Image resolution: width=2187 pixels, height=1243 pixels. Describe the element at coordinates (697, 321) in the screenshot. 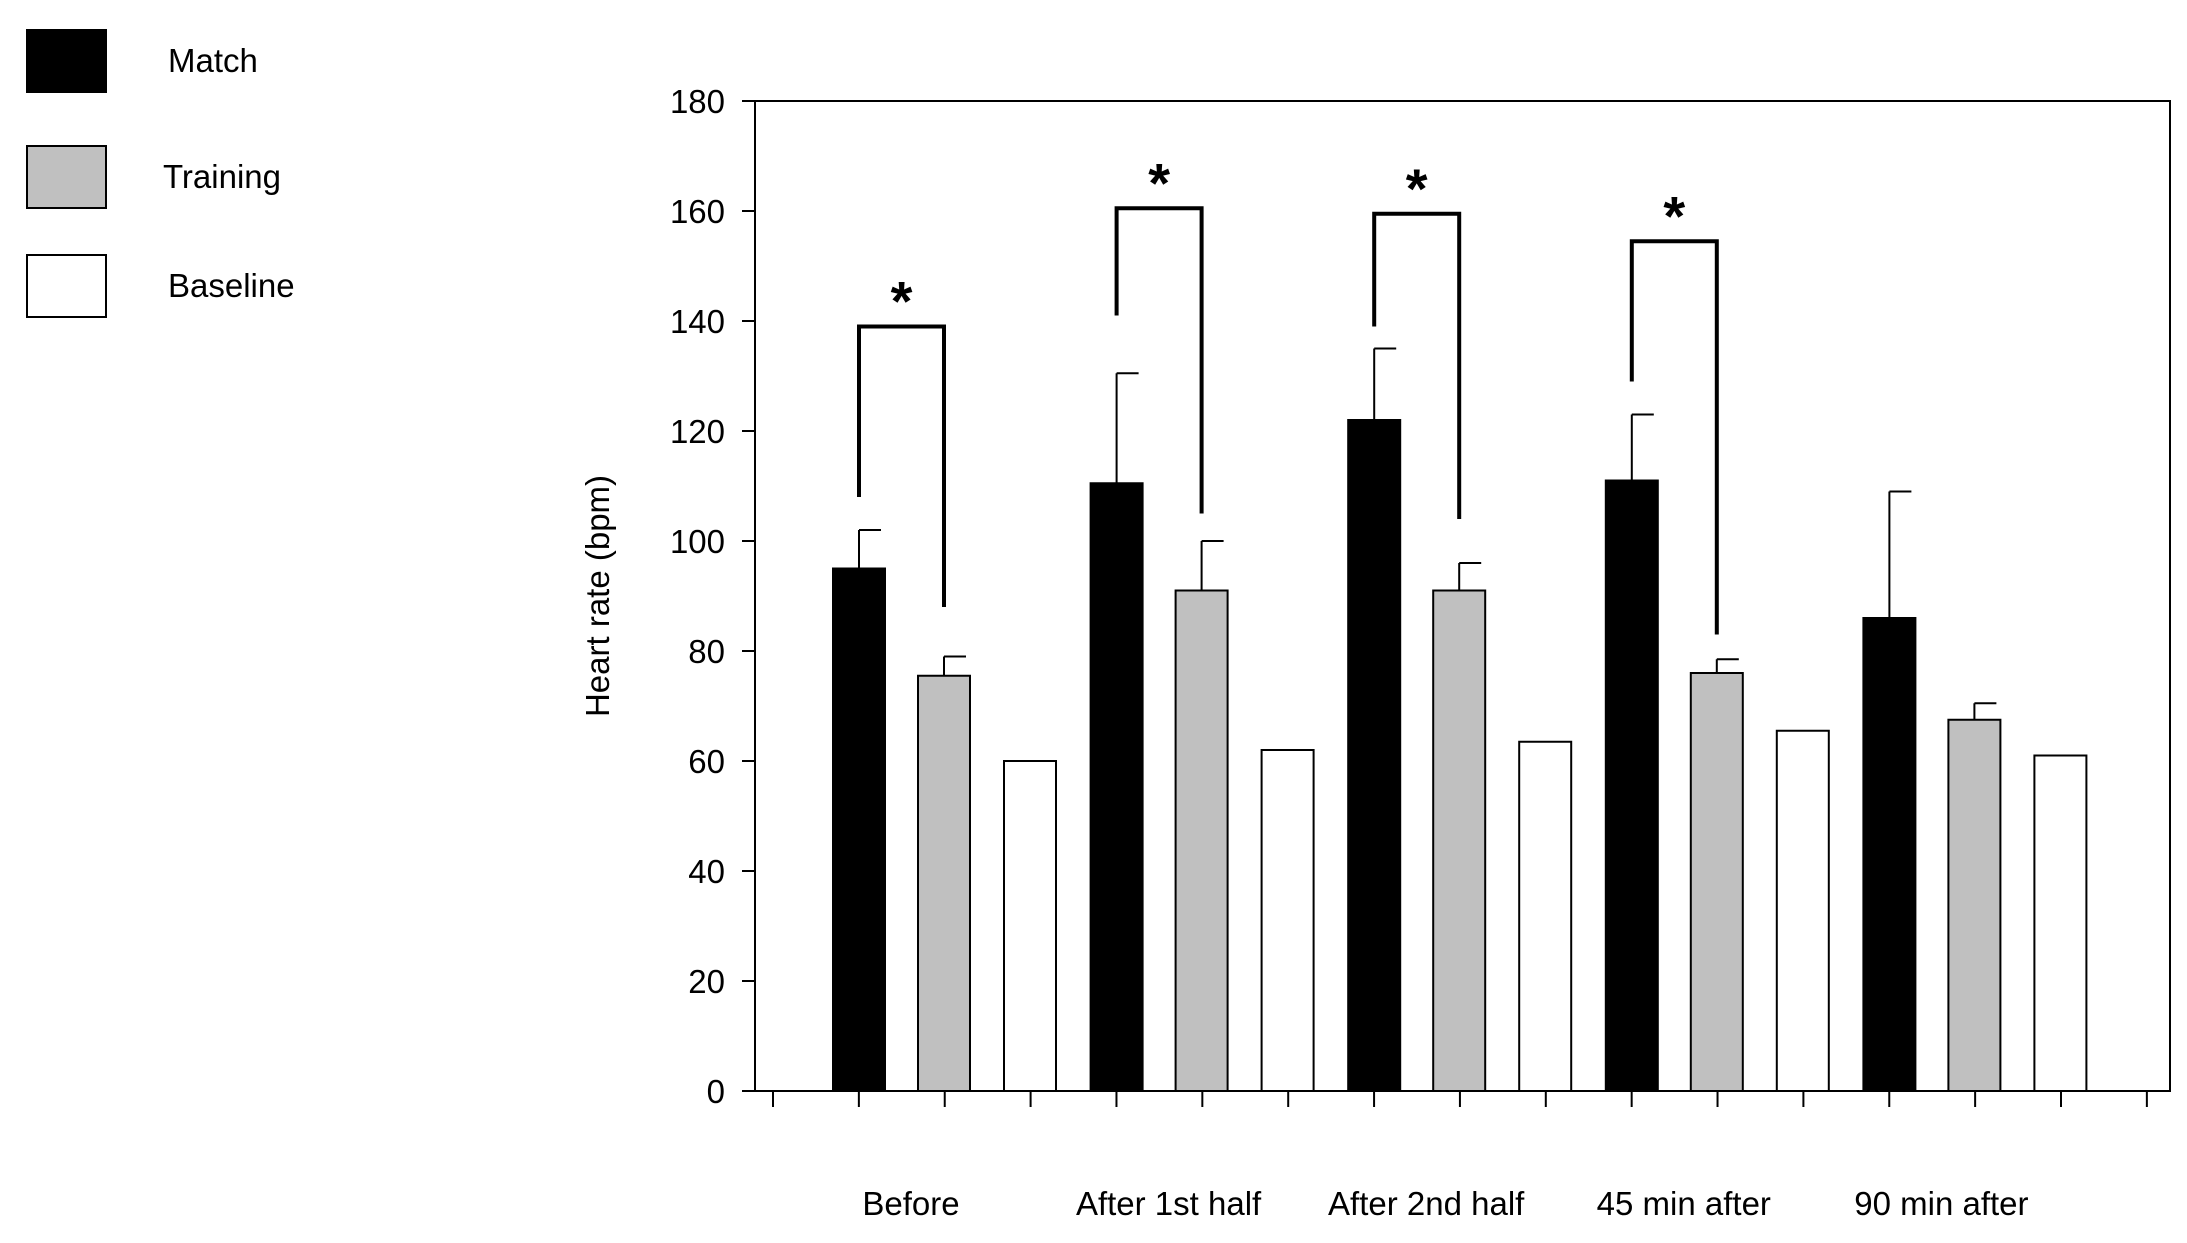

I see `y-tick-label: 140` at that location.